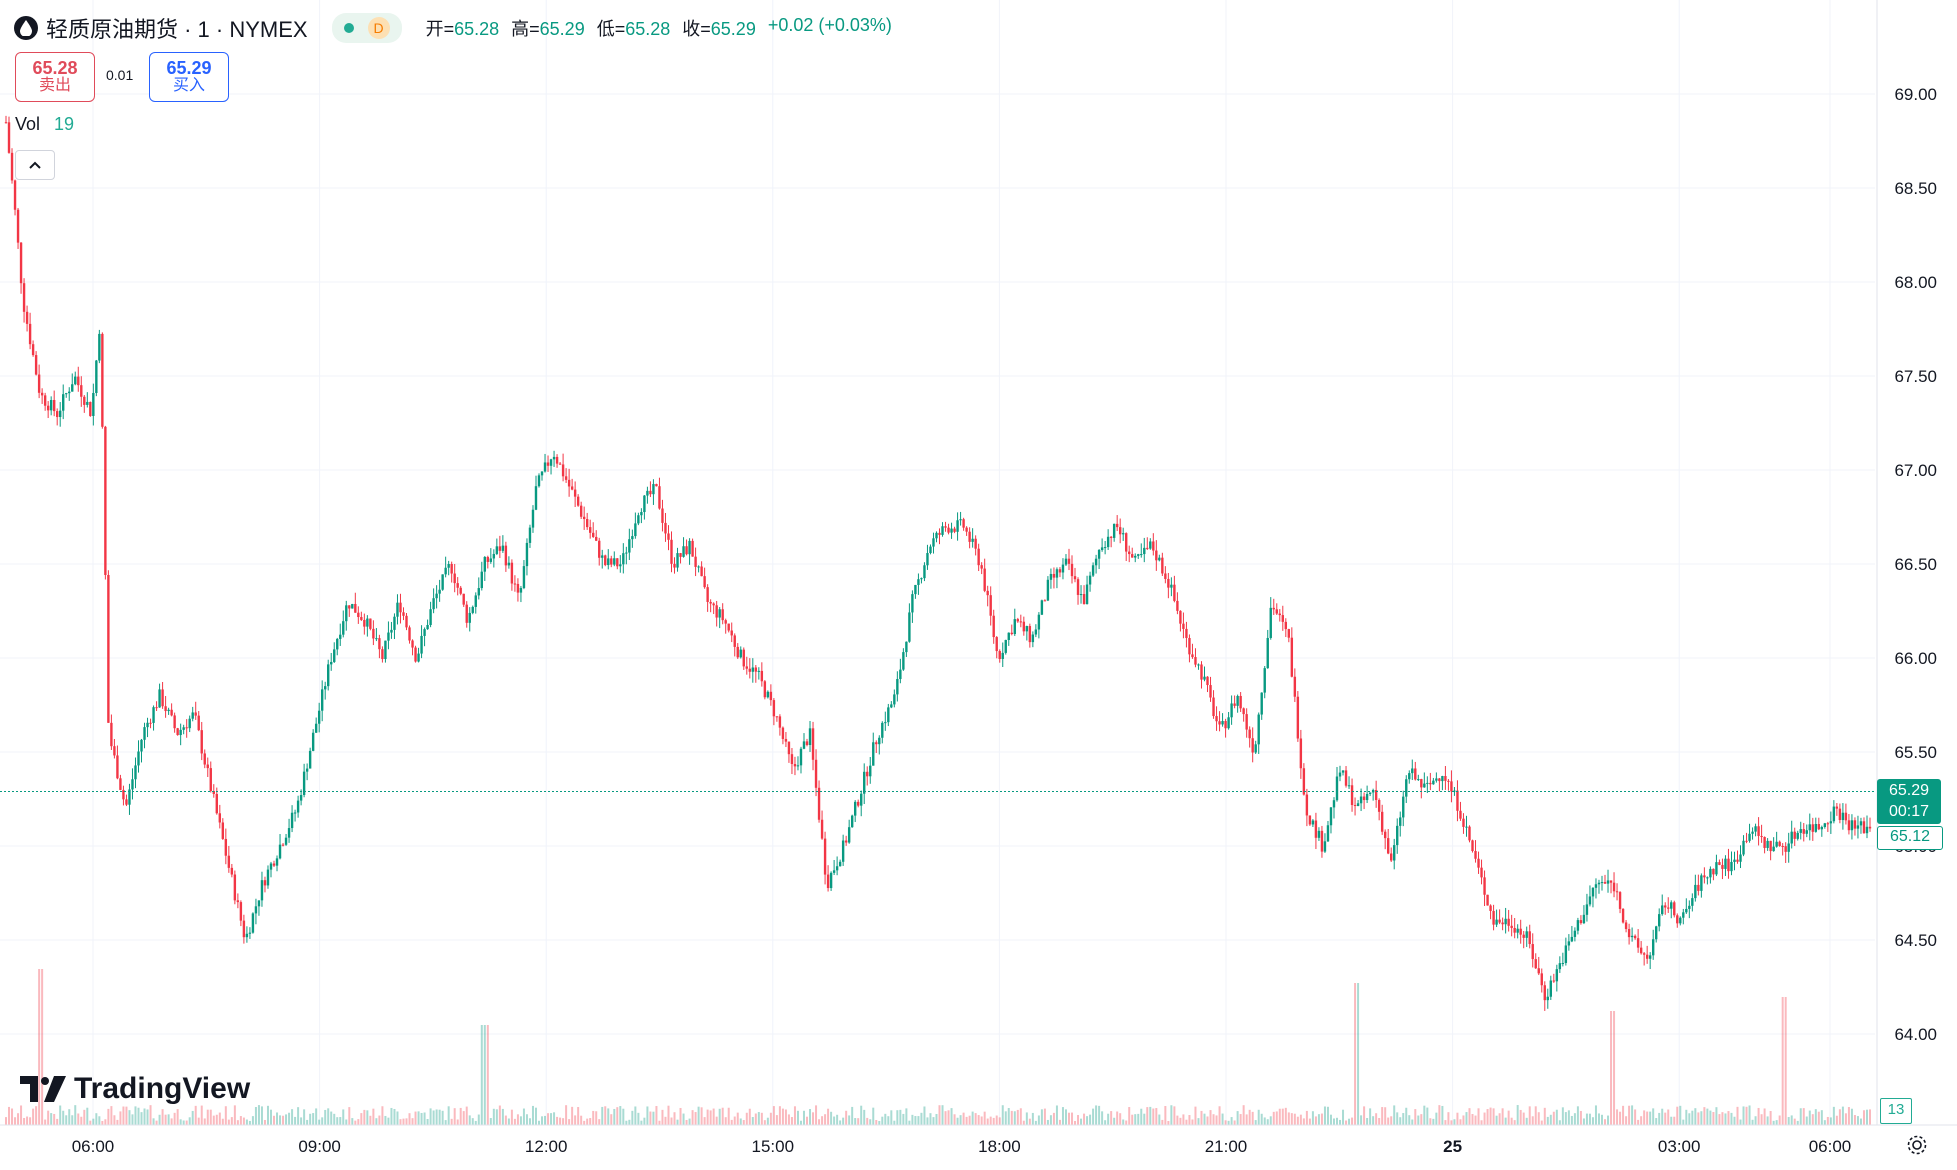  What do you see at coordinates (366, 28) in the screenshot?
I see `market-status-pill: D` at bounding box center [366, 28].